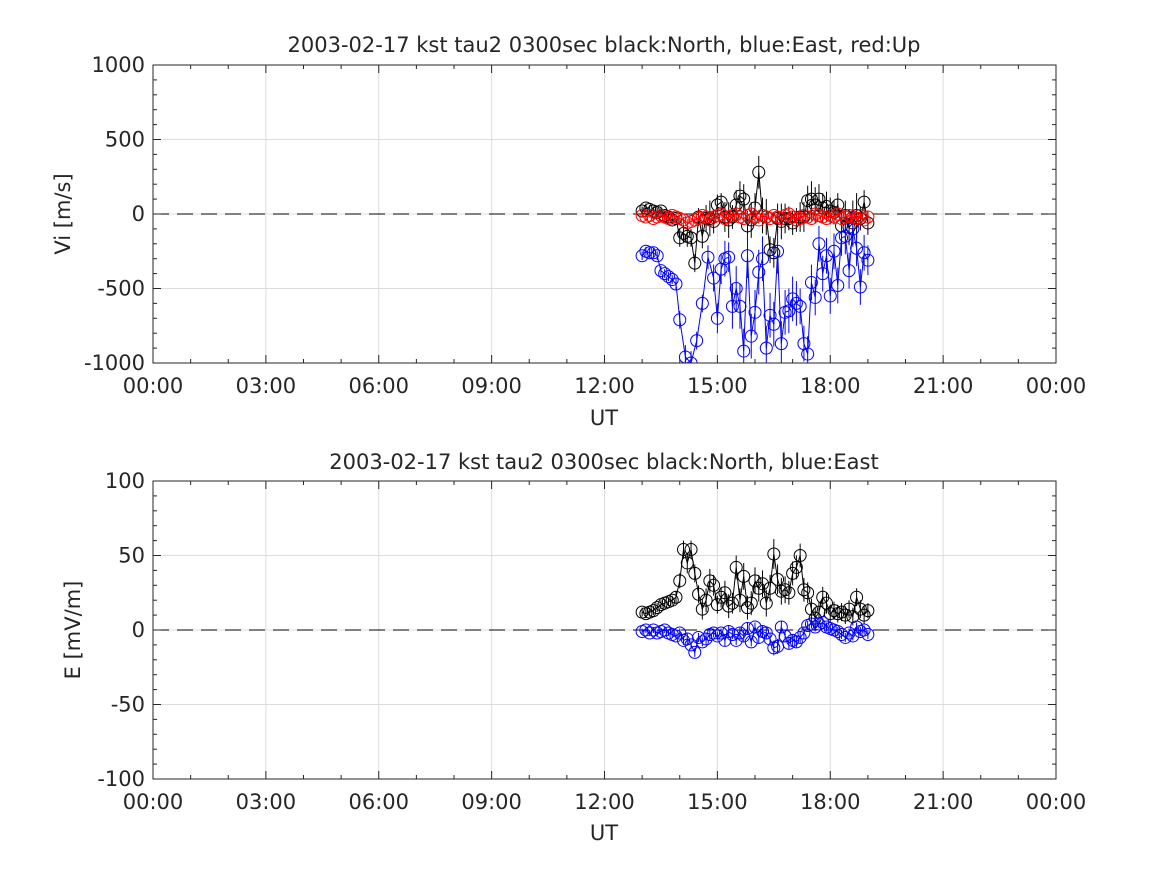 The height and width of the screenshot is (875, 1167). I want to click on efield-panel-ytick-label: 100, so click(125, 481).